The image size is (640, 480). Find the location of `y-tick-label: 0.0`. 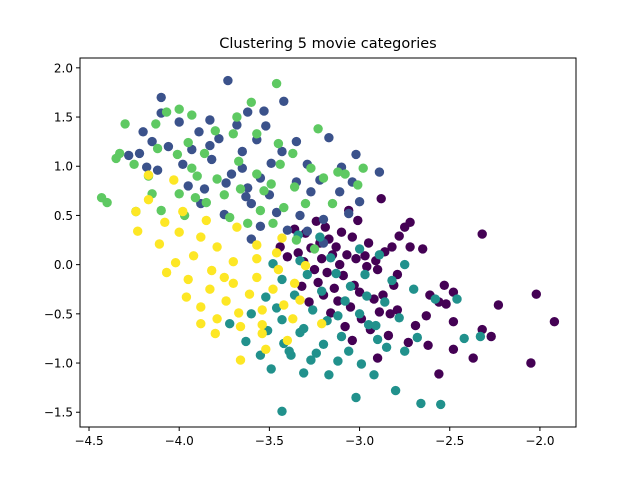

y-tick-label: 0.0 is located at coordinates (63, 265).